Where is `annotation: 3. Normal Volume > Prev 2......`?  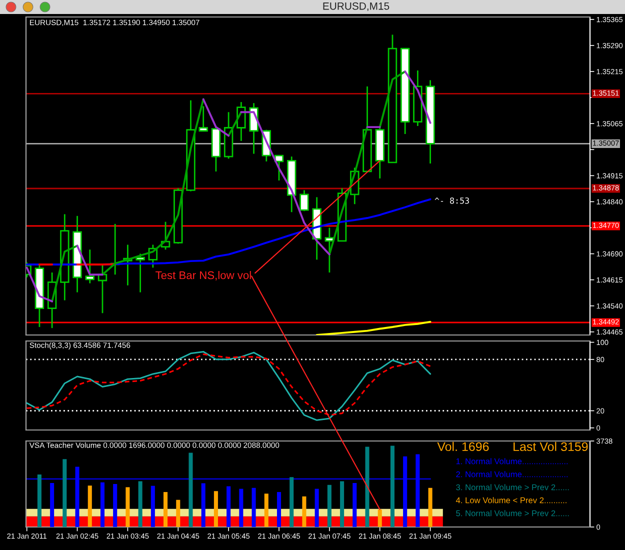 annotation: 3. Normal Volume > Prev 2...... is located at coordinates (512, 487).